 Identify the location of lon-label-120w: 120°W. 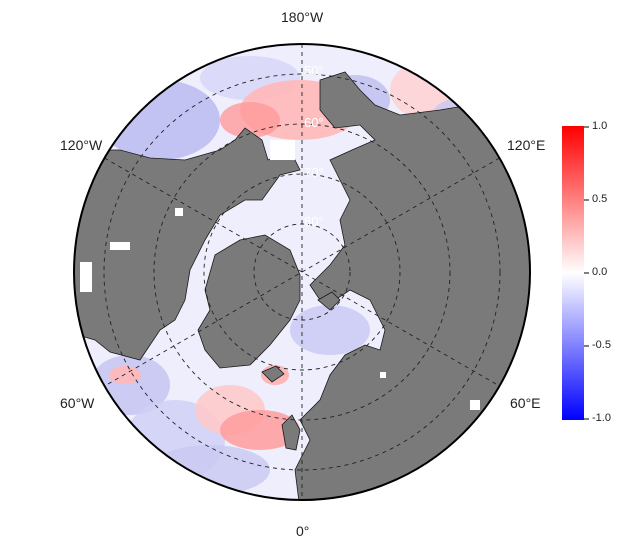
(81, 145).